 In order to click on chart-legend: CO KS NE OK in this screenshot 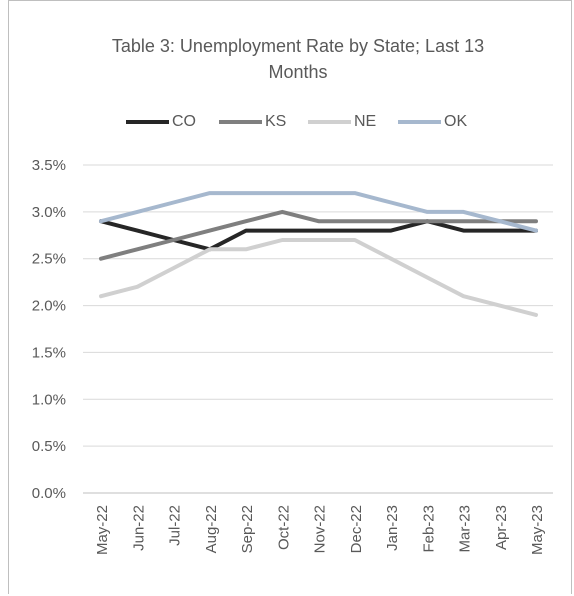, I will do `click(287, 122)`.